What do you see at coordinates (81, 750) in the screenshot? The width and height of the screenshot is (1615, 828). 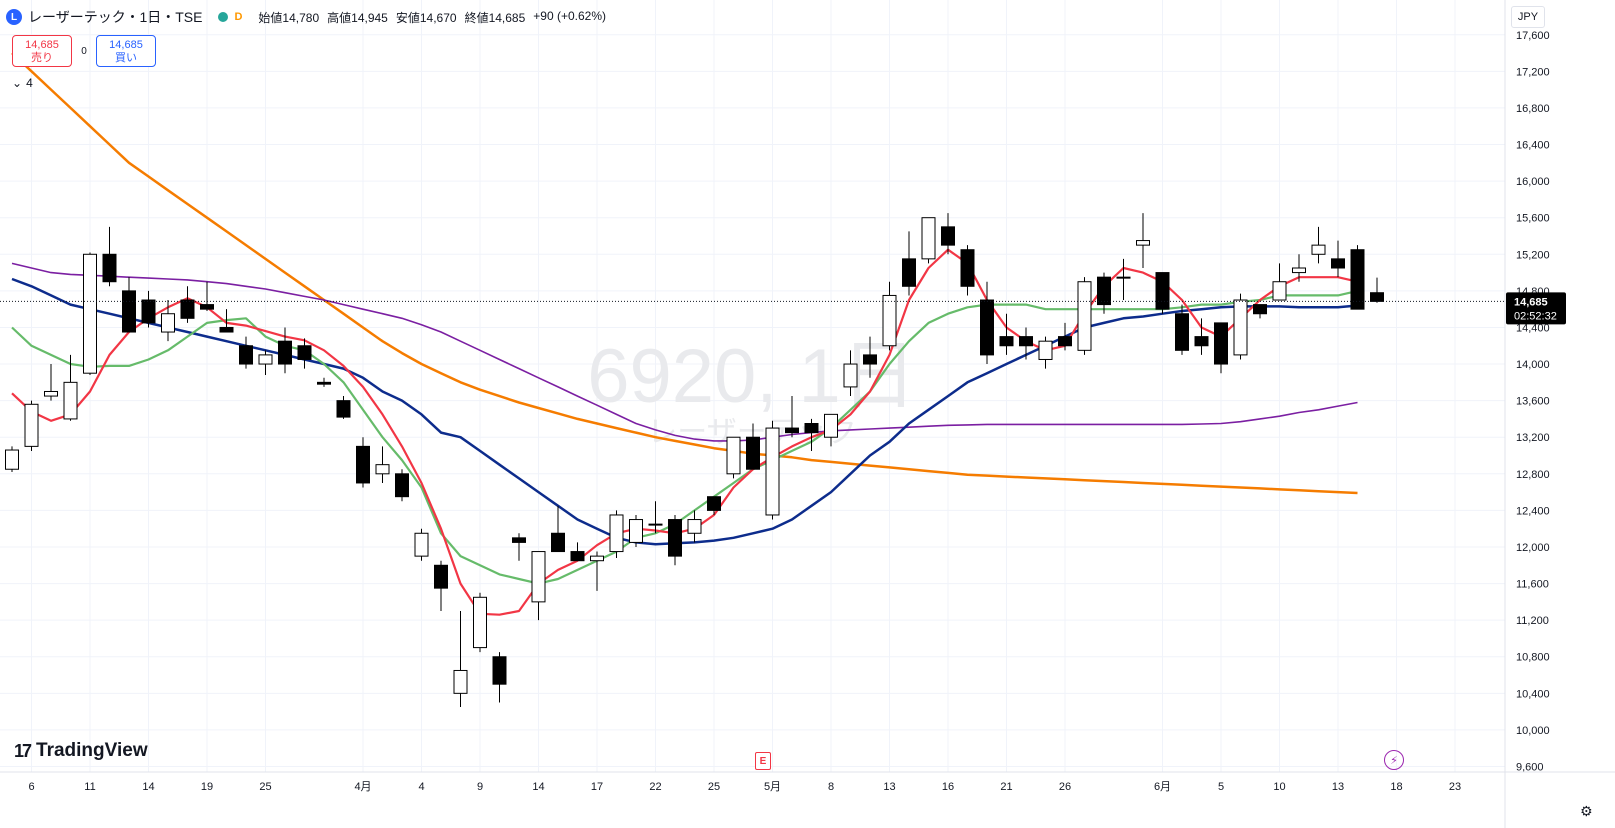 I see `tradingview-logo: 17 TradingView` at bounding box center [81, 750].